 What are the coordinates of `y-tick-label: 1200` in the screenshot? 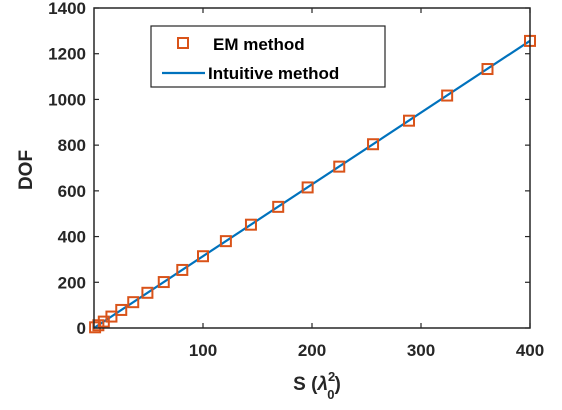 It's located at (67, 54).